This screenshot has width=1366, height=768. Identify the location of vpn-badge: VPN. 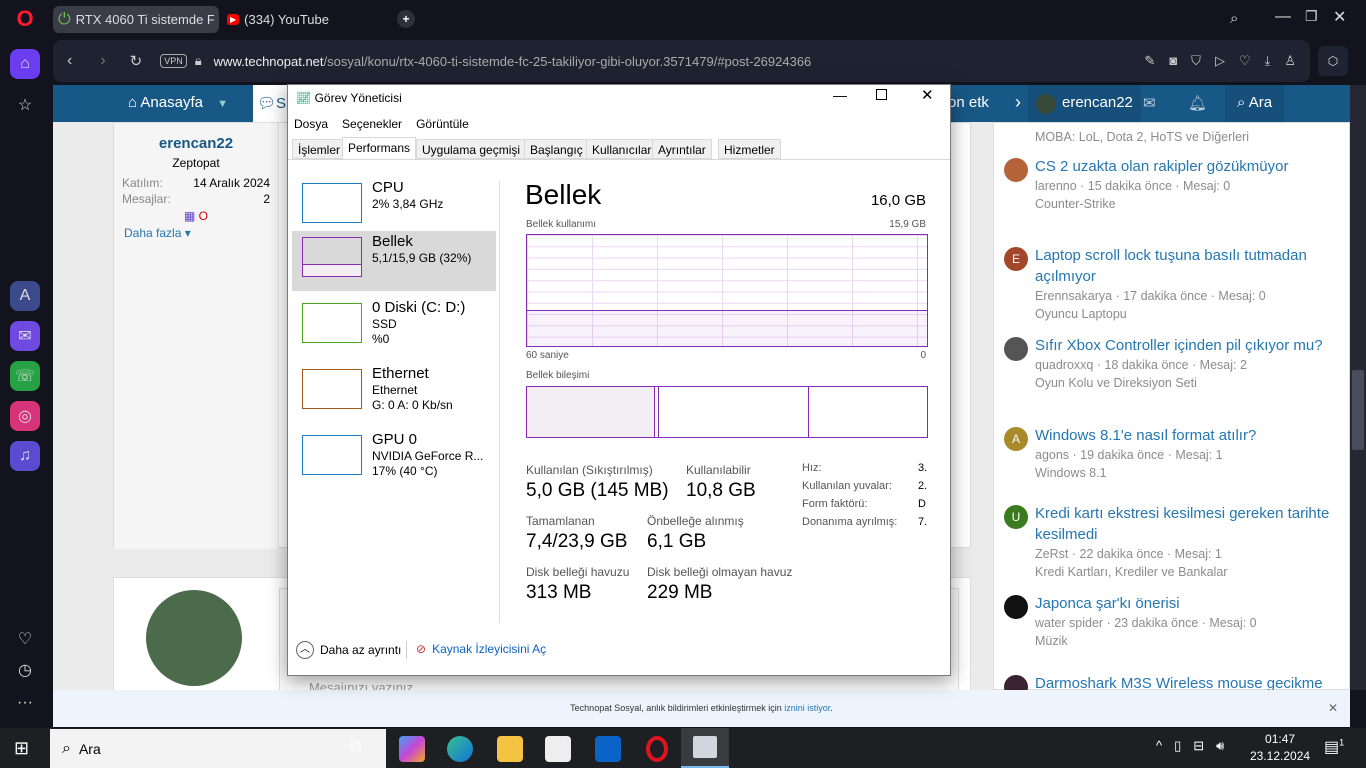
(173, 61).